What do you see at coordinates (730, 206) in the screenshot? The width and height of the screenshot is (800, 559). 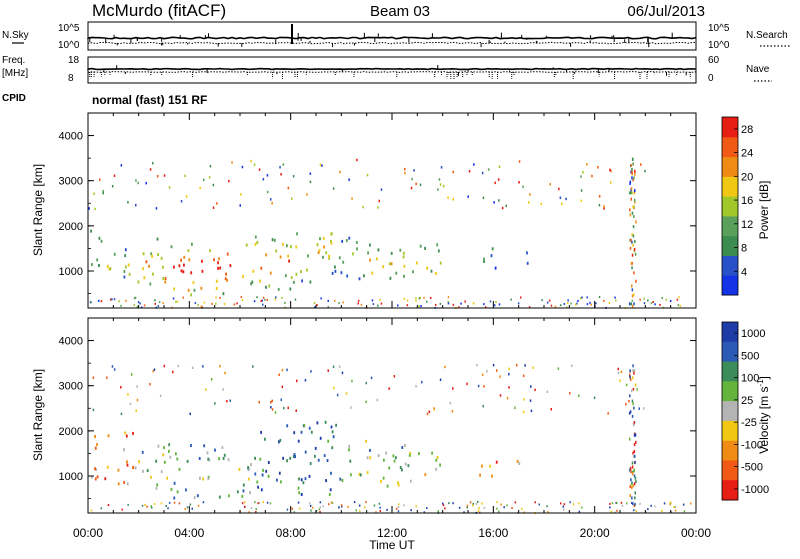 I see `colorbar-frame` at bounding box center [730, 206].